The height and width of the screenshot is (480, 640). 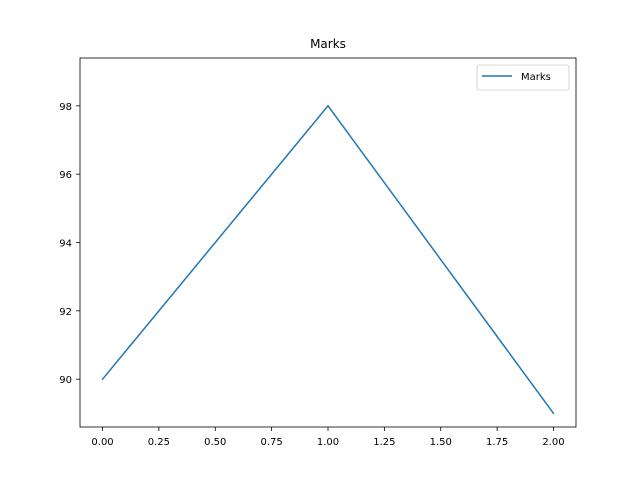 I want to click on x-tick-label: 0.50, so click(x=215, y=442).